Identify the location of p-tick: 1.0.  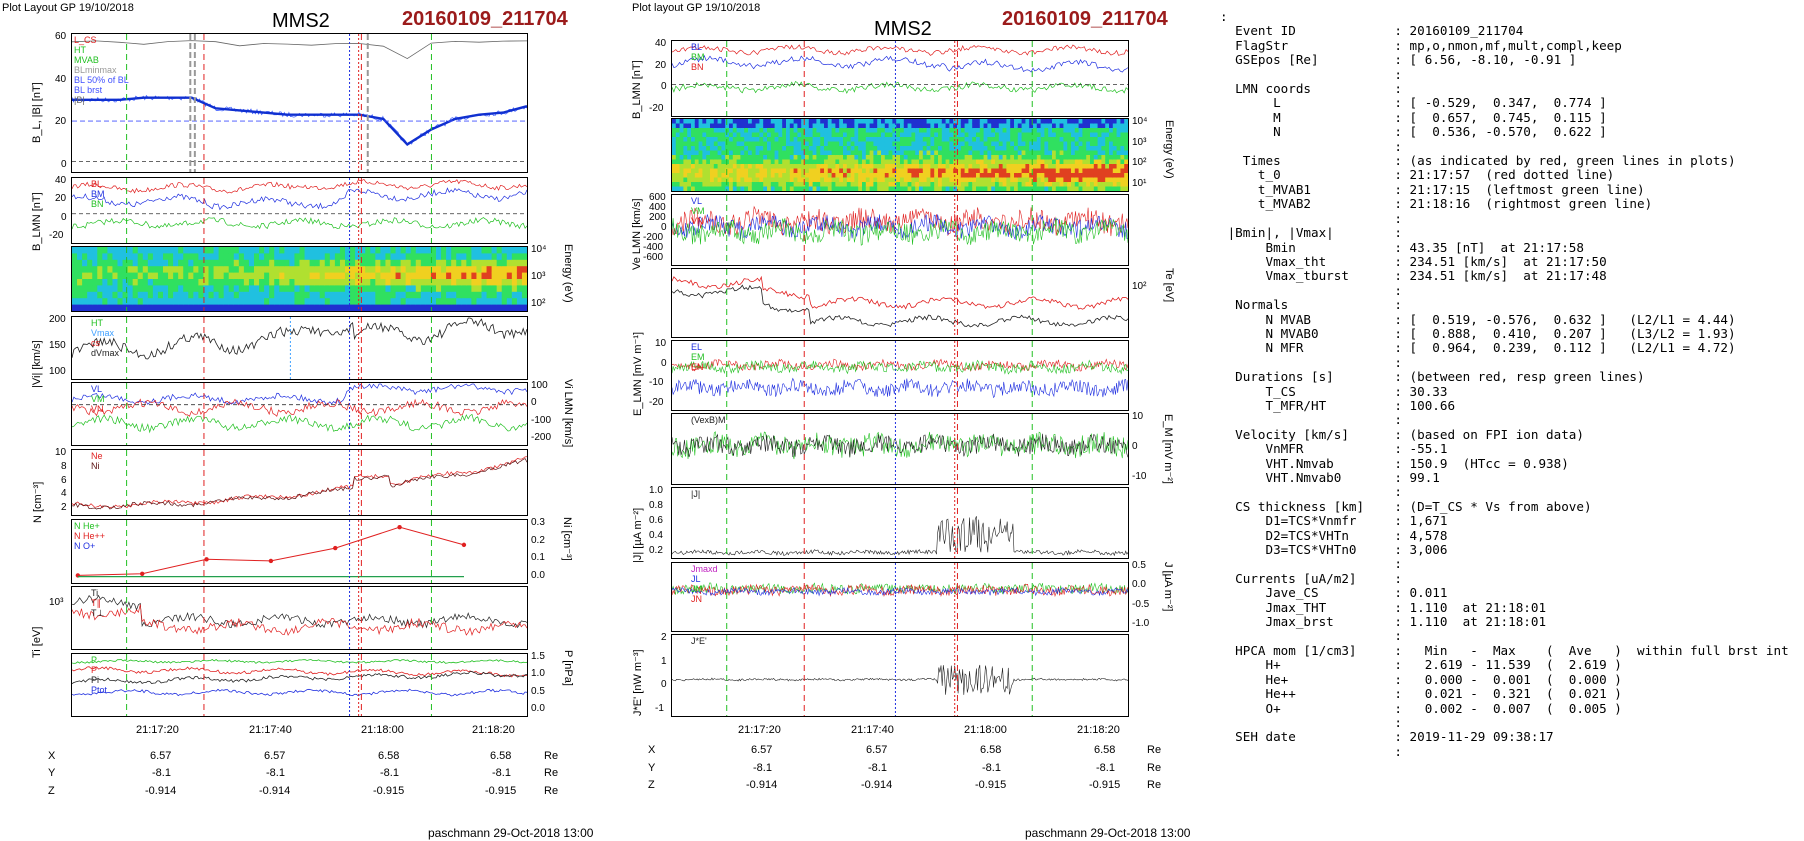
(538, 674).